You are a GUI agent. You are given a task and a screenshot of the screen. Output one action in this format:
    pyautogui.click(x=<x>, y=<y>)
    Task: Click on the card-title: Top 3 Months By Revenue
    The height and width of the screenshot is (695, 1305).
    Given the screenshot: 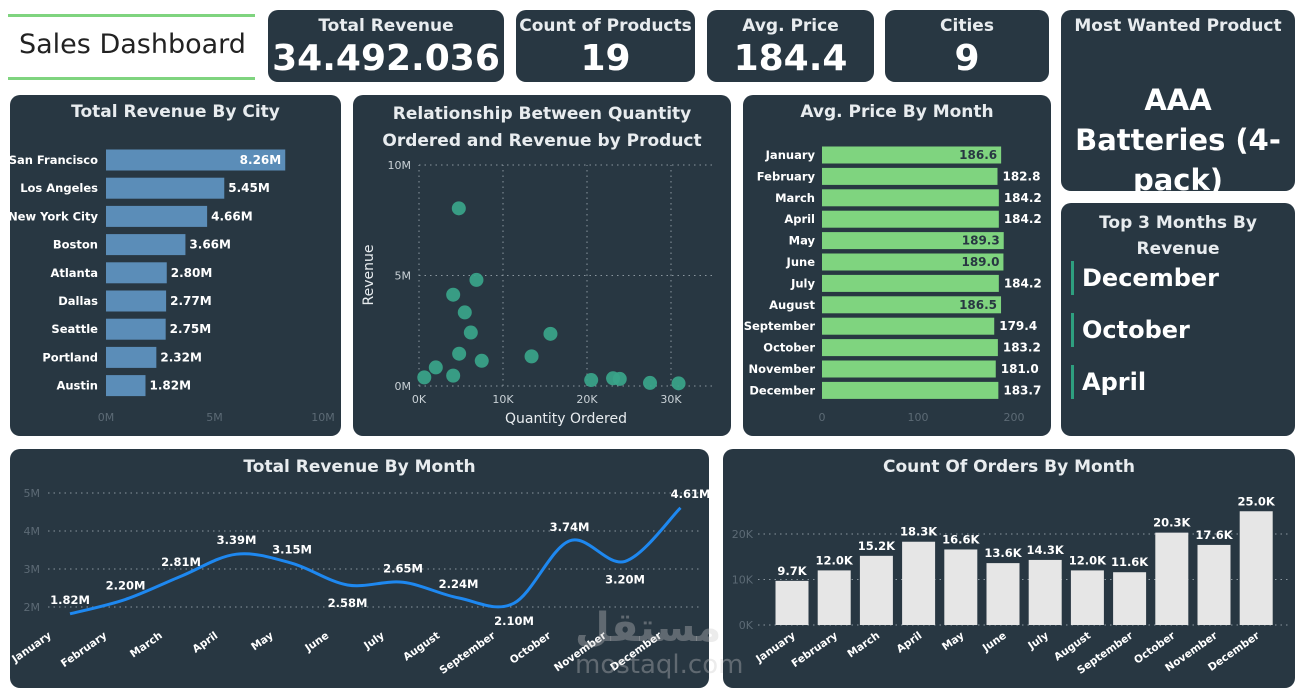 What is the action you would take?
    pyautogui.click(x=1178, y=236)
    